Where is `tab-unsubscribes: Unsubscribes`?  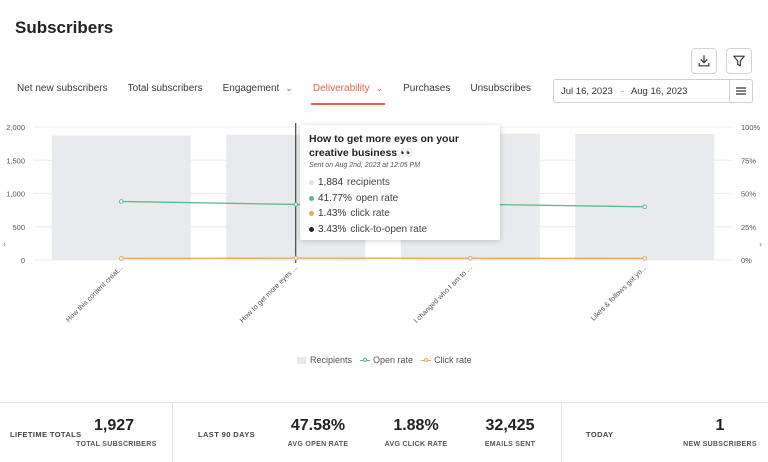
tab-unsubscribes: Unsubscribes is located at coordinates (500, 94).